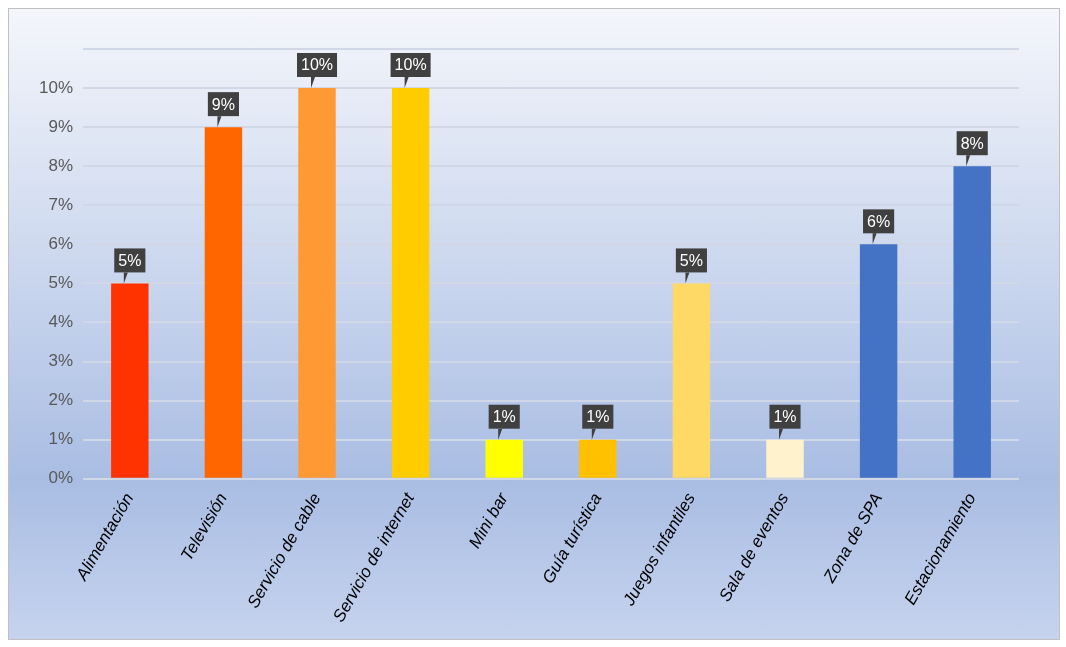 Image resolution: width=1066 pixels, height=647 pixels. Describe the element at coordinates (61, 244) in the screenshot. I see `y-tick-label: 6%` at that location.